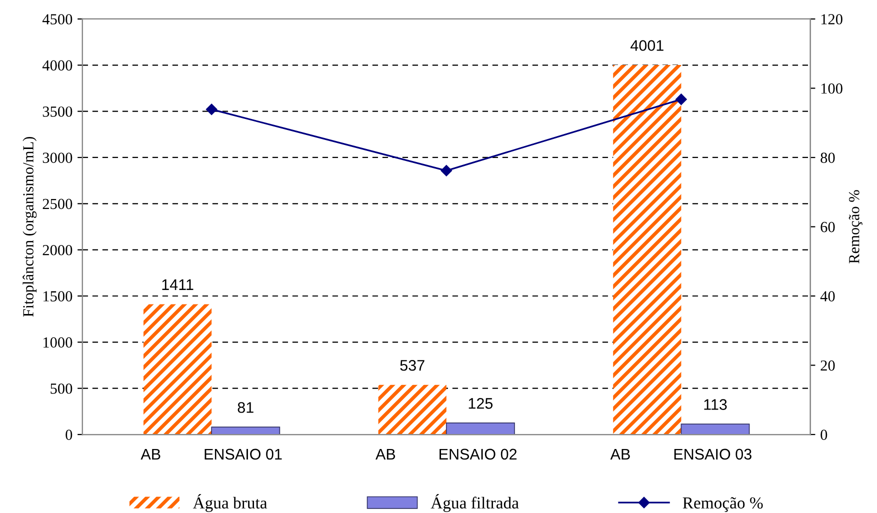 The width and height of the screenshot is (877, 513). What do you see at coordinates (855, 227) in the screenshot?
I see `y2-axis-title: Remoção %` at bounding box center [855, 227].